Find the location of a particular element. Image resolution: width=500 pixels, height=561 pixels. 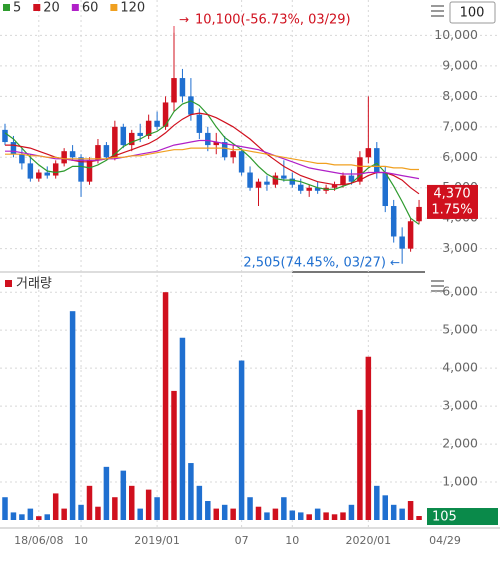

low-arrow: ← is located at coordinates (395, 263).